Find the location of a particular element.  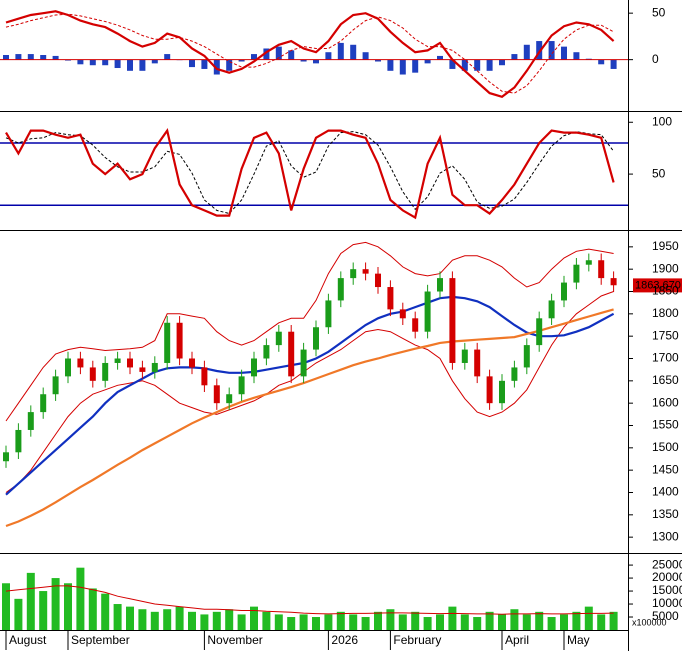

x-tick-label: November is located at coordinates (234, 640).